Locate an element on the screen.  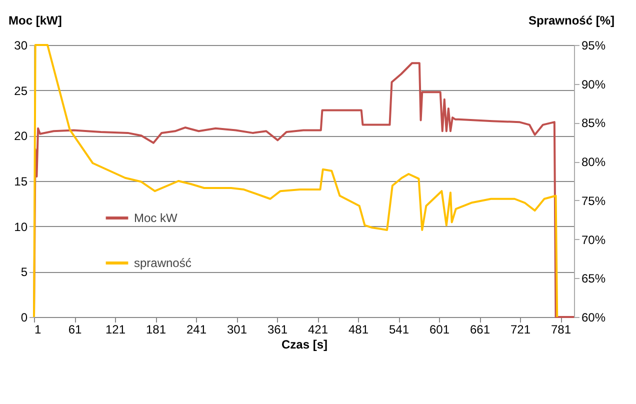
legend-label: sprawność is located at coordinates (163, 263).